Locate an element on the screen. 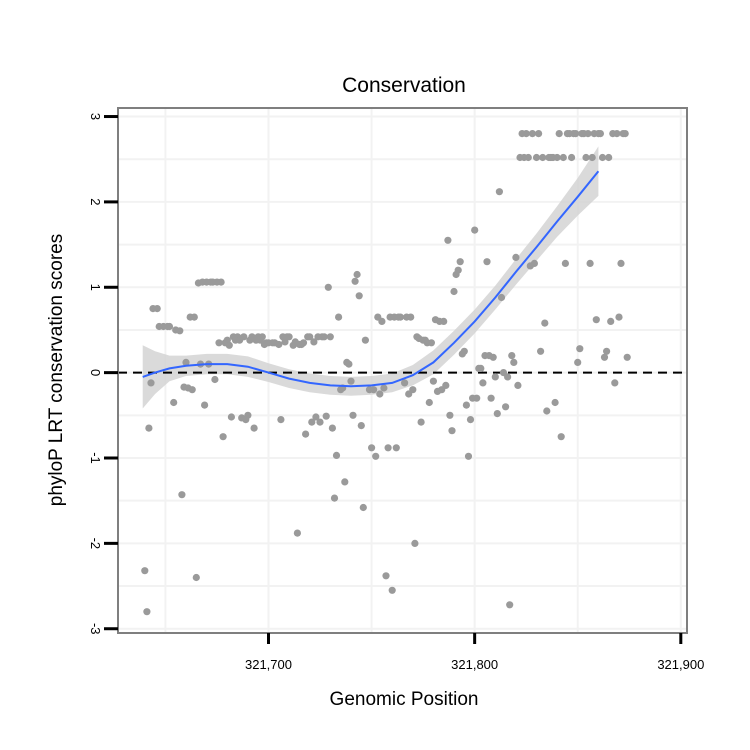 This screenshot has height=750, width=750. y-axis-label: phyloP LRT conservation scores is located at coordinates (56, 370).